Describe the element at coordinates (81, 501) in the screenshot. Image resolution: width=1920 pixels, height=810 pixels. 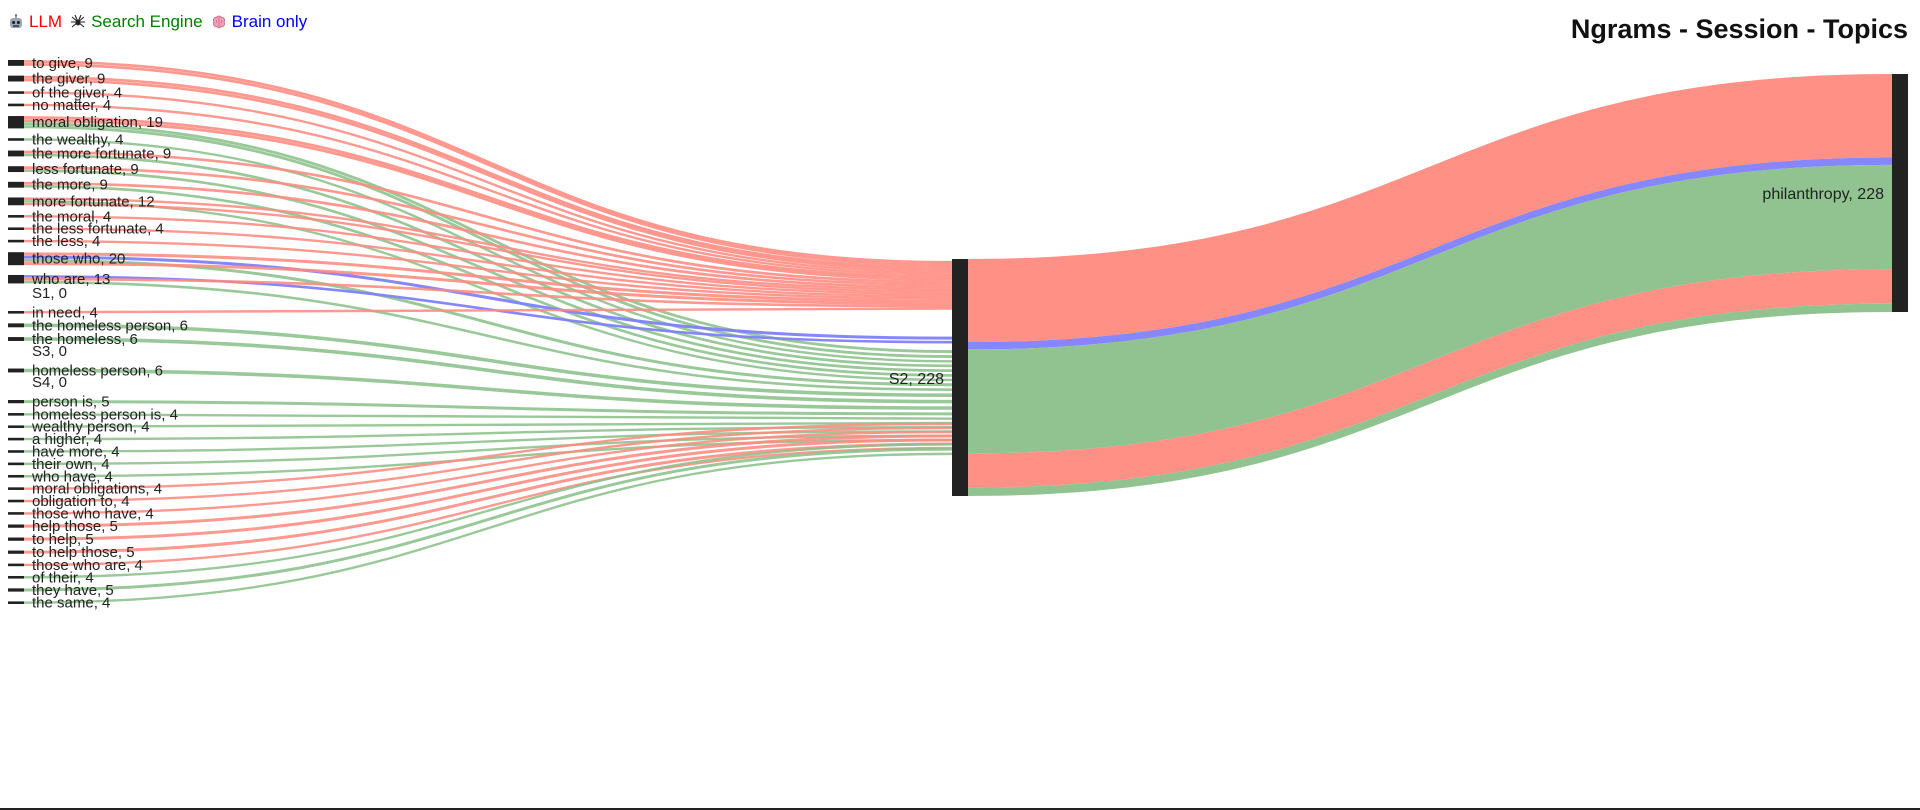
I see `ngram-label: obligation to, 4` at that location.